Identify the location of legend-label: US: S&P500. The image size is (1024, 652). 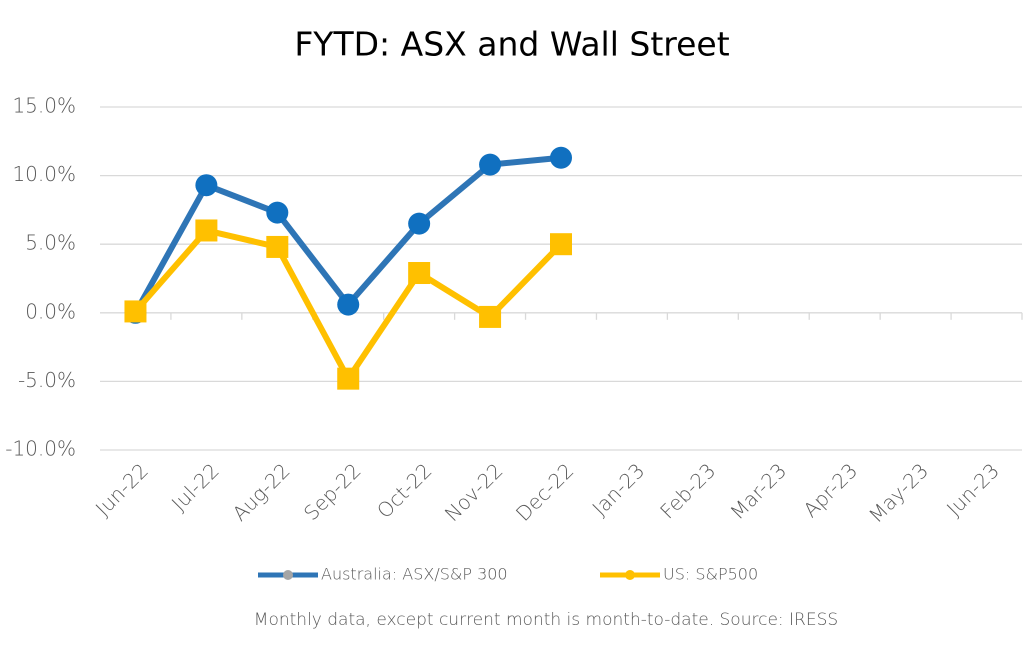
(710, 574).